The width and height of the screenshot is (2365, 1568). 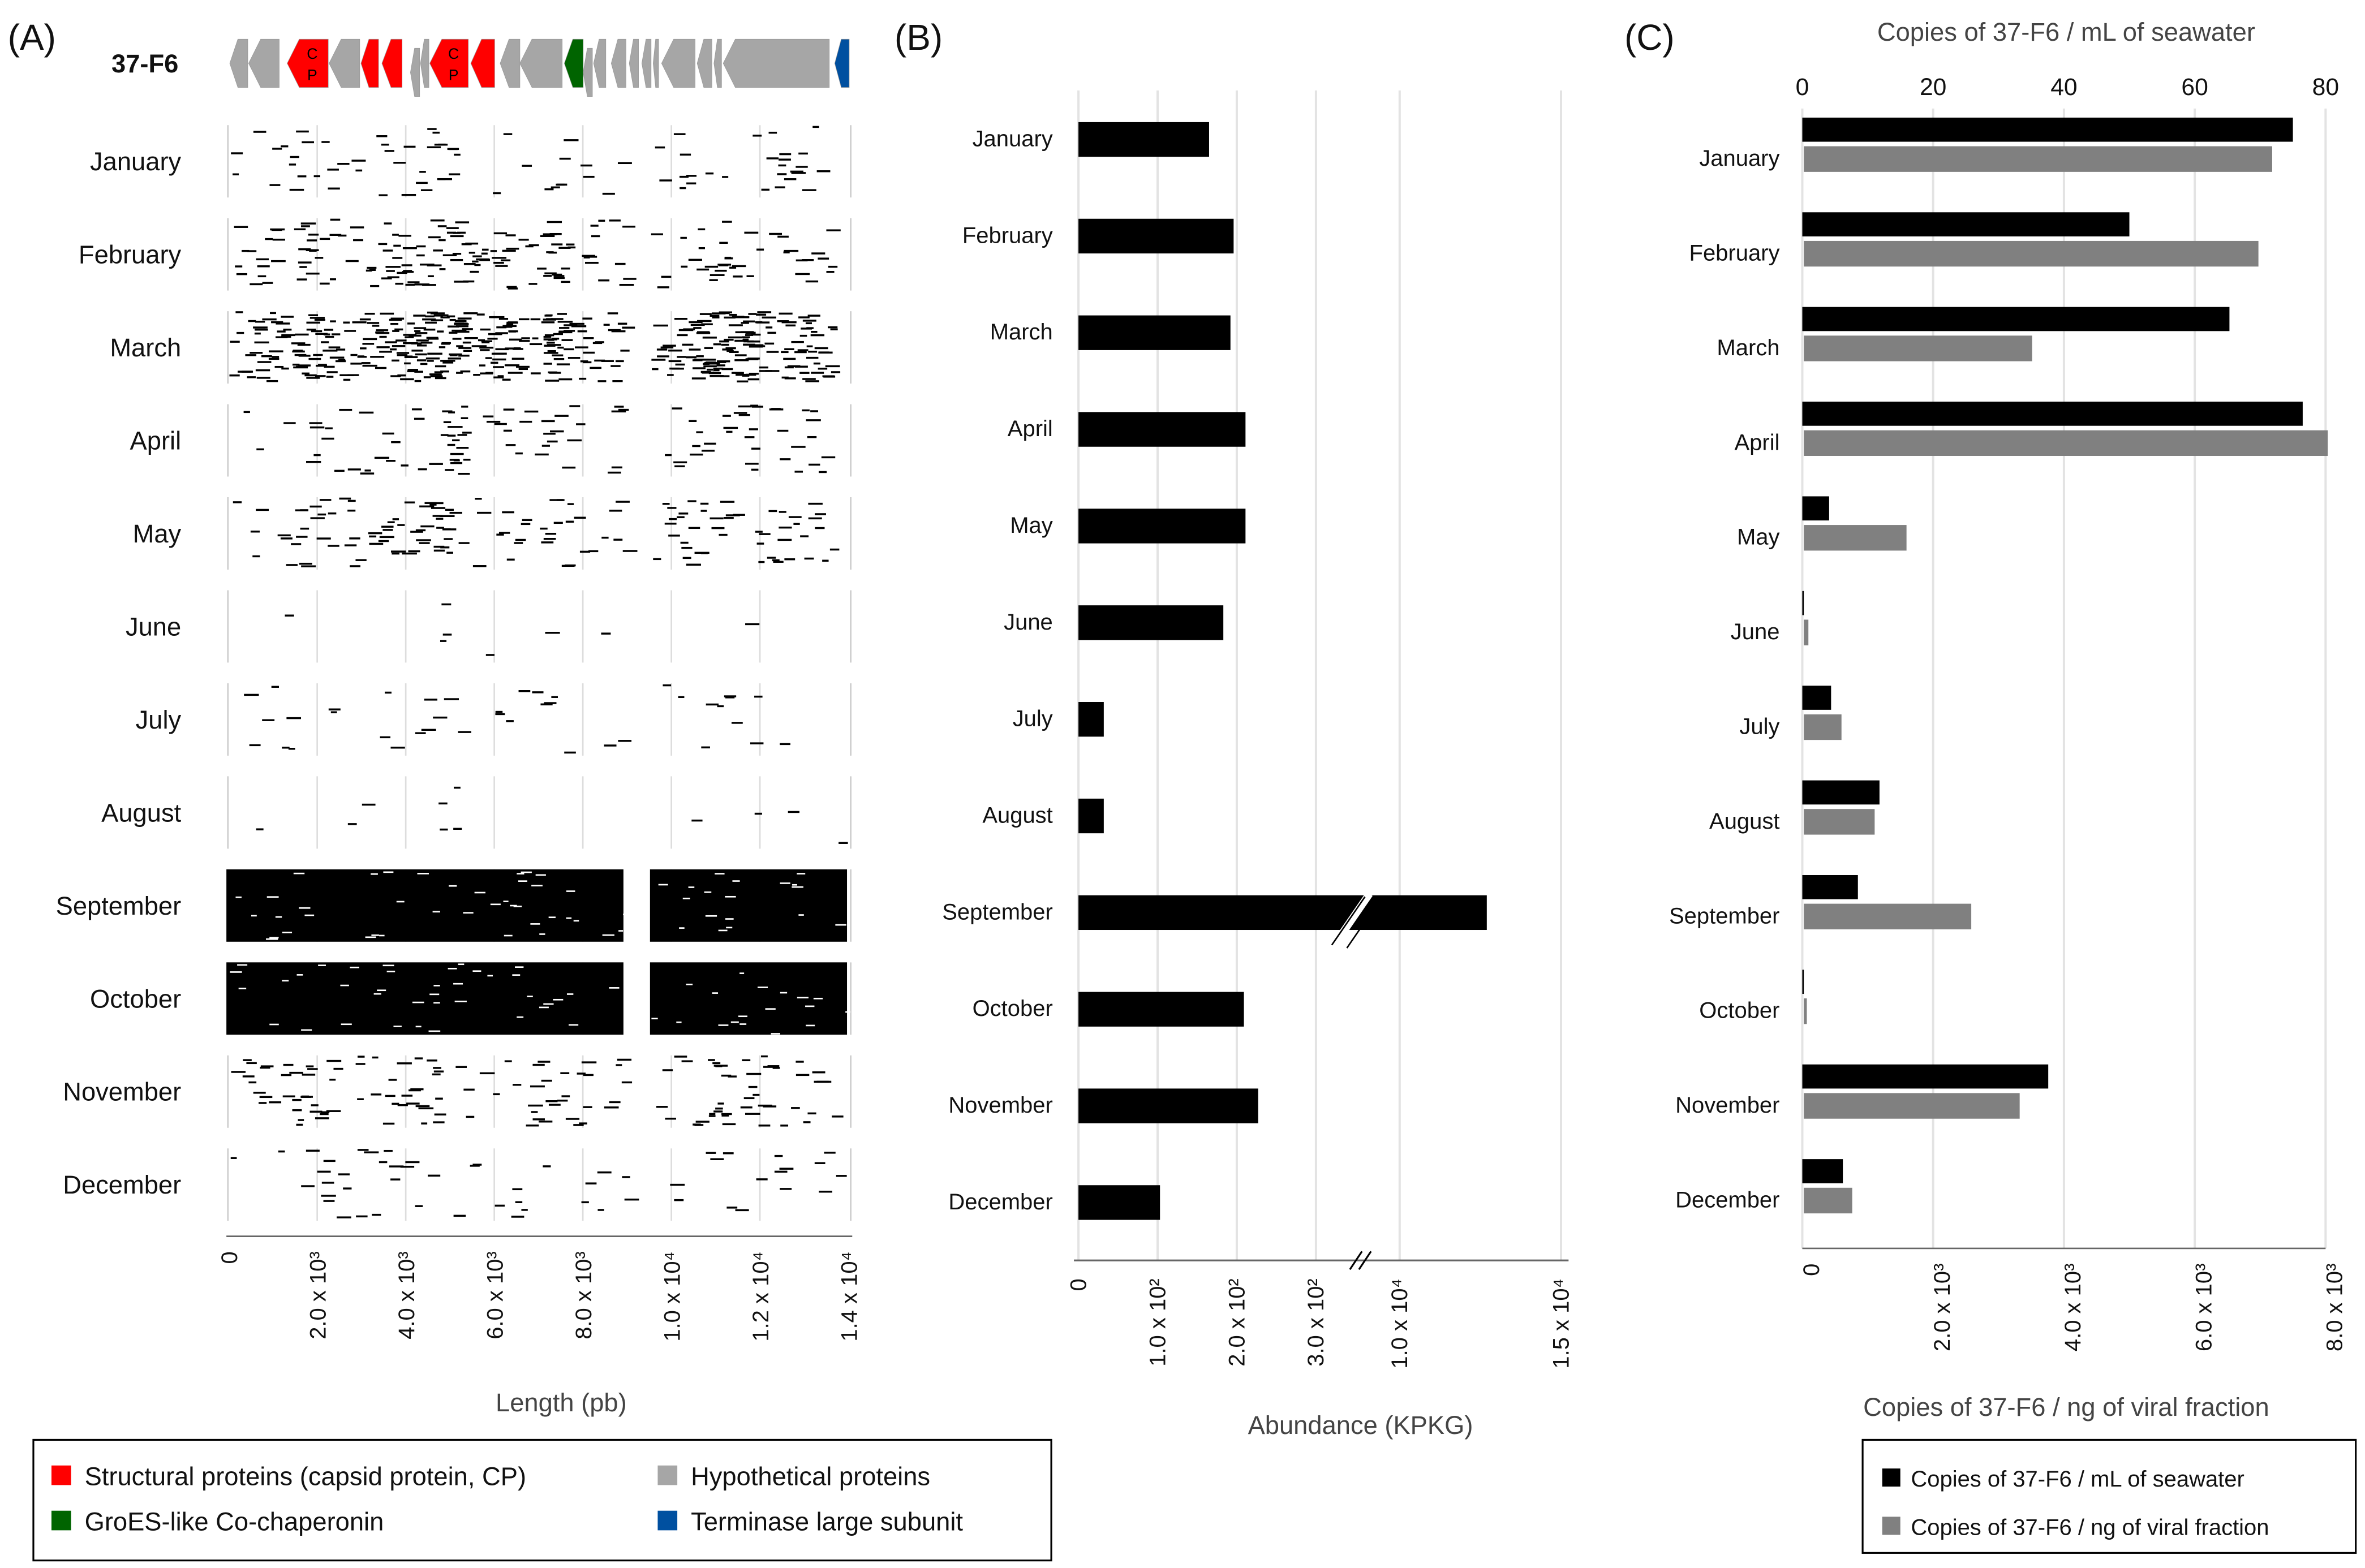 What do you see at coordinates (1013, 139) in the screenshot?
I see `category-label: January` at bounding box center [1013, 139].